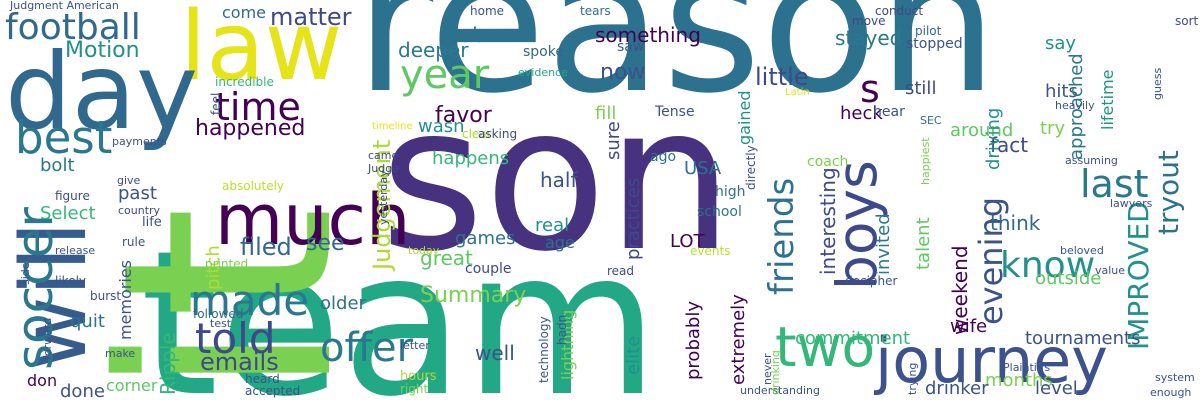  I want to click on word-asking: asking, so click(498, 134).